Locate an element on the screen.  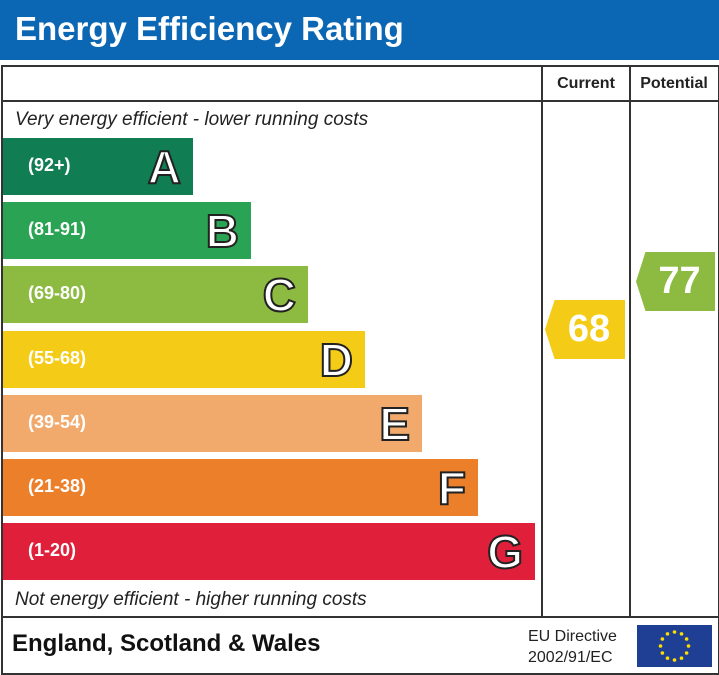
band-range: (39-54) is located at coordinates (57, 421).